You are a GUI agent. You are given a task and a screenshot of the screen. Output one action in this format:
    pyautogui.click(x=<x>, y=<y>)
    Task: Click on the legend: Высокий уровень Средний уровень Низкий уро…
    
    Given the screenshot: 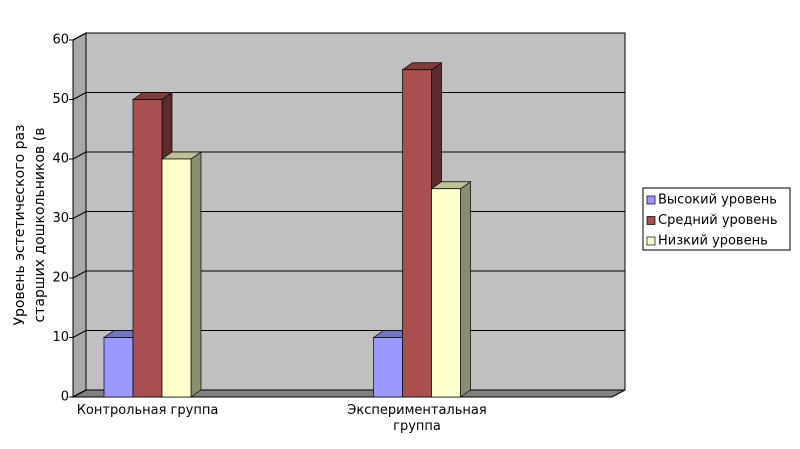 What is the action you would take?
    pyautogui.click(x=716, y=219)
    